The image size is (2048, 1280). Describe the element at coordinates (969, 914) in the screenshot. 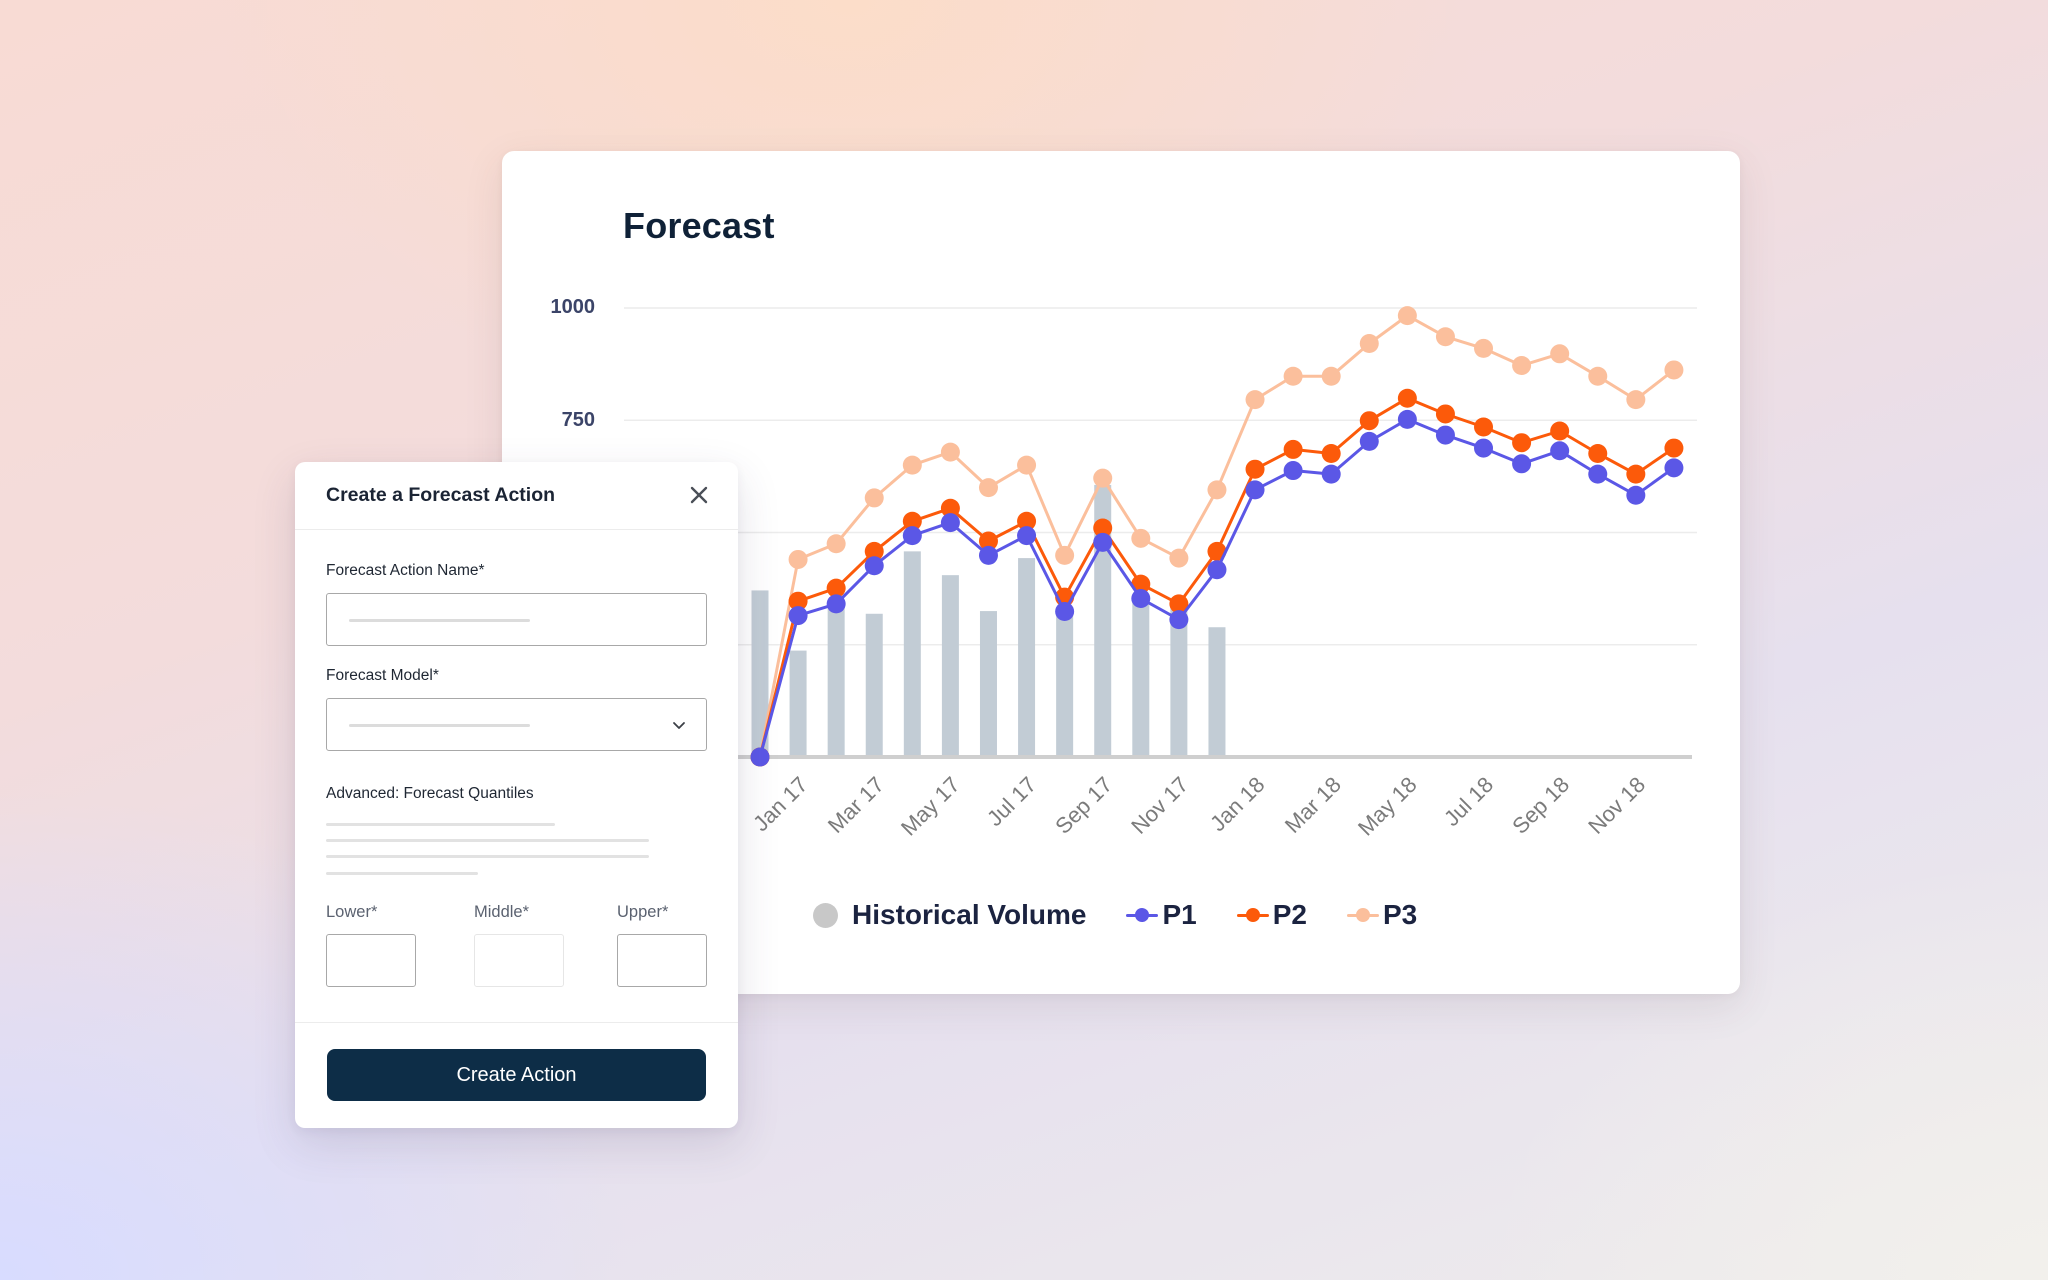

I see `legend-label: Historical Volume` at that location.